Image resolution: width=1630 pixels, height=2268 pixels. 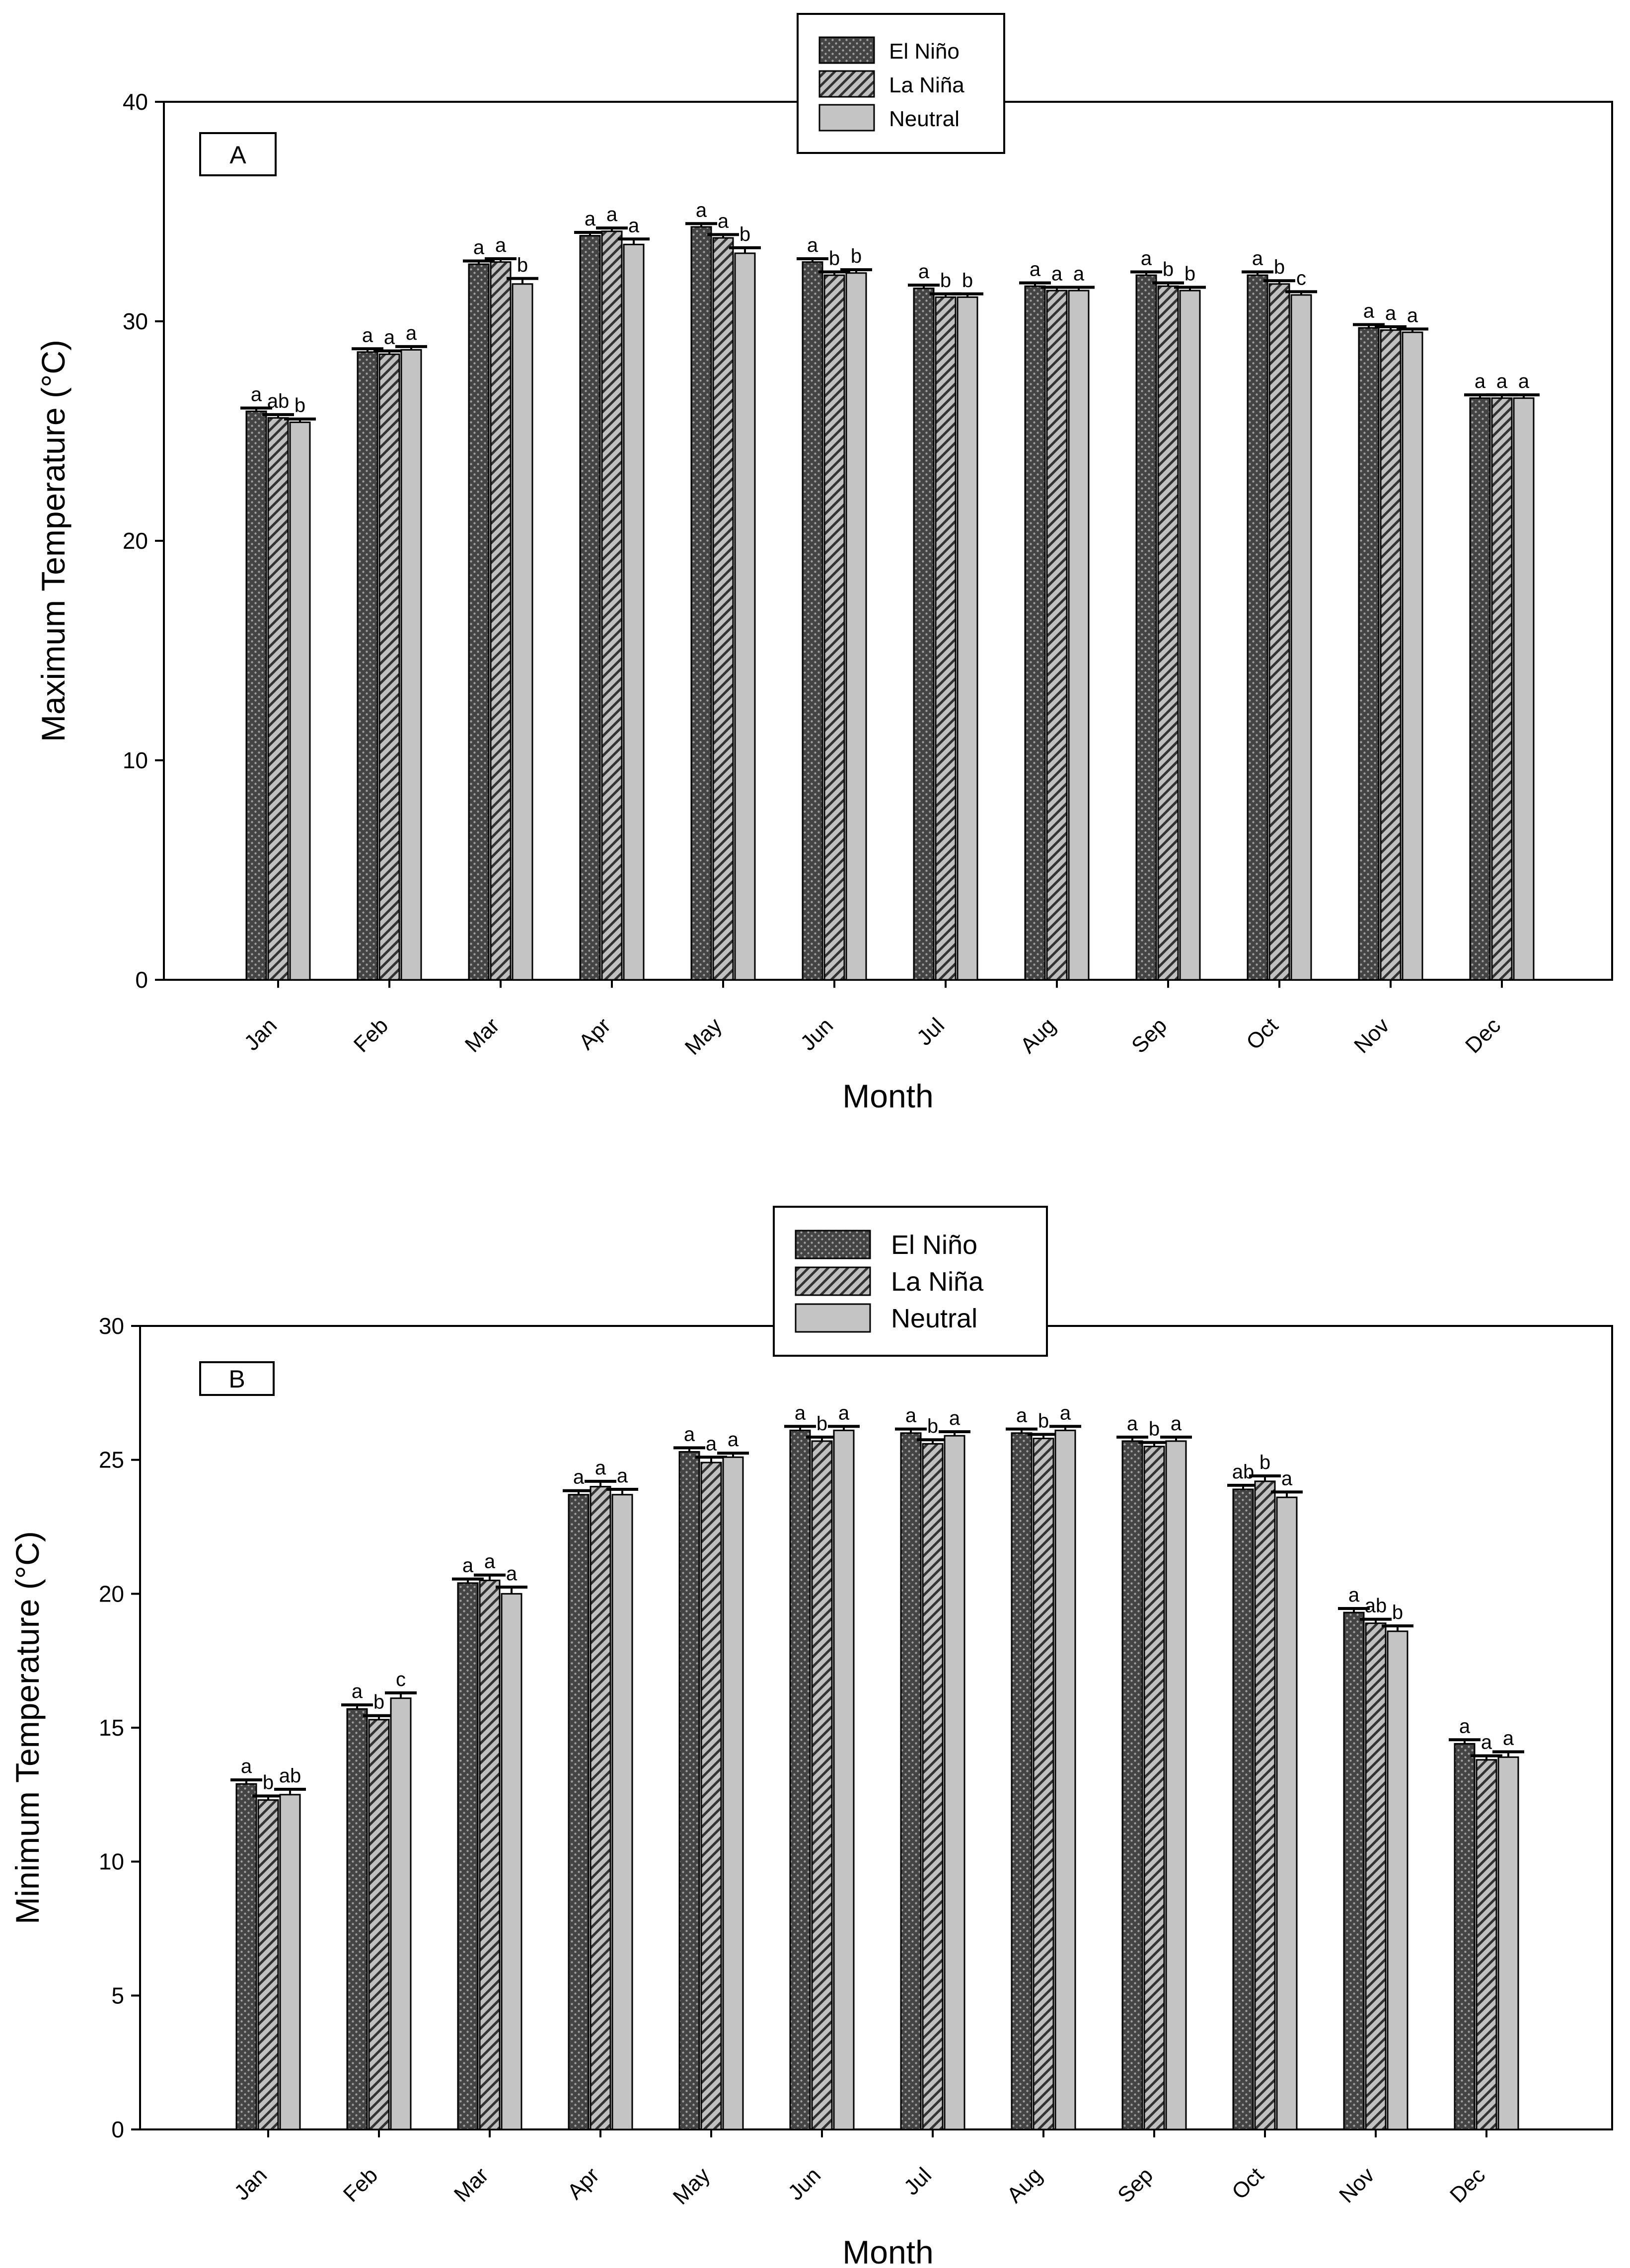 I want to click on panel-a-bar-neutral-jan, so click(x=300, y=701).